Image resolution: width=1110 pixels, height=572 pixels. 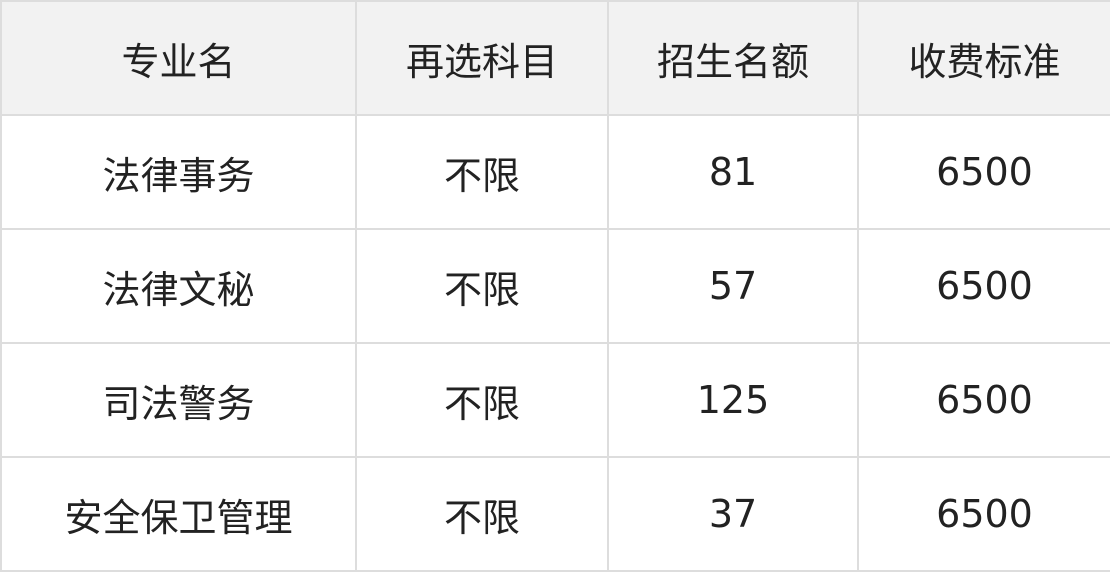 What do you see at coordinates (178, 58) in the screenshot?
I see `header-major: 专业名` at bounding box center [178, 58].